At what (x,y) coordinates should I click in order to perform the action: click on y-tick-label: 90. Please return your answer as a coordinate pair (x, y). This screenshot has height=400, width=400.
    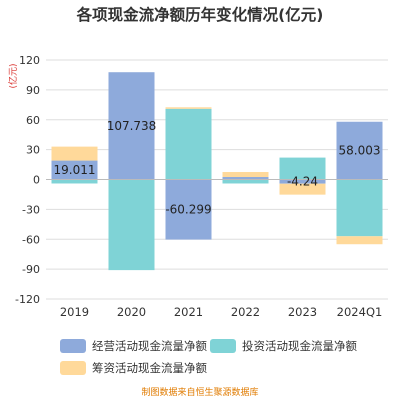
    Looking at the image, I should click on (33, 90).